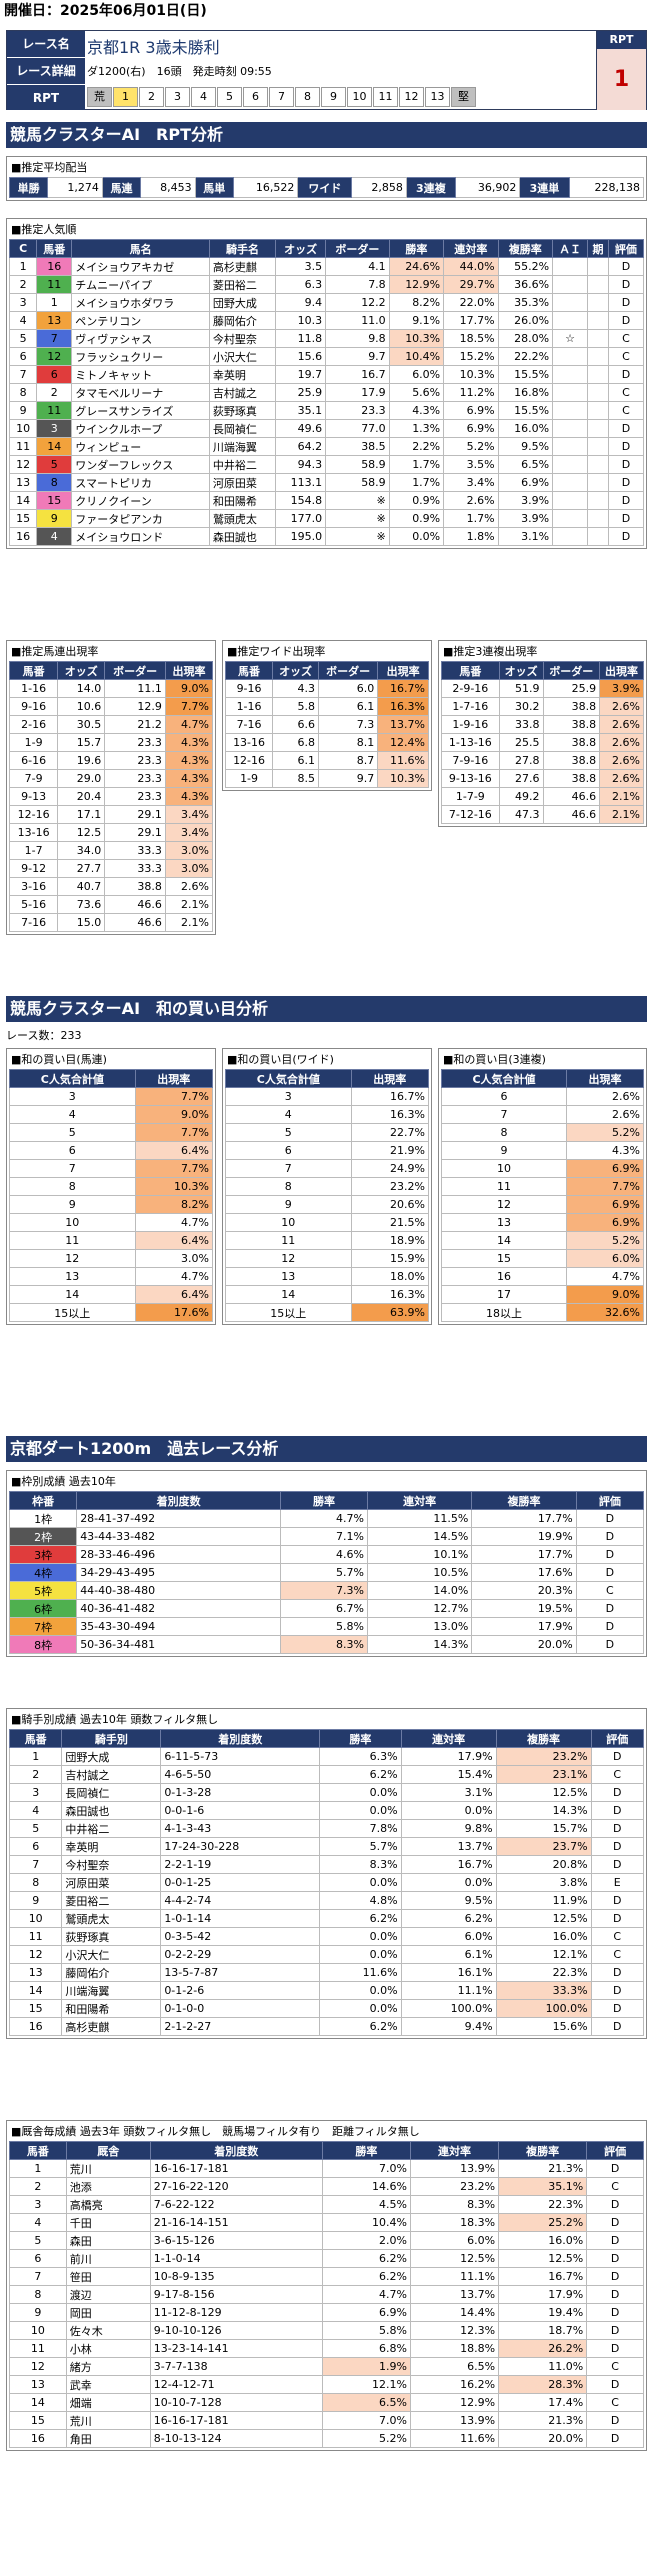  Describe the element at coordinates (236, 2366) in the screenshot. I see `table-cell: 3-7-7-138` at that location.